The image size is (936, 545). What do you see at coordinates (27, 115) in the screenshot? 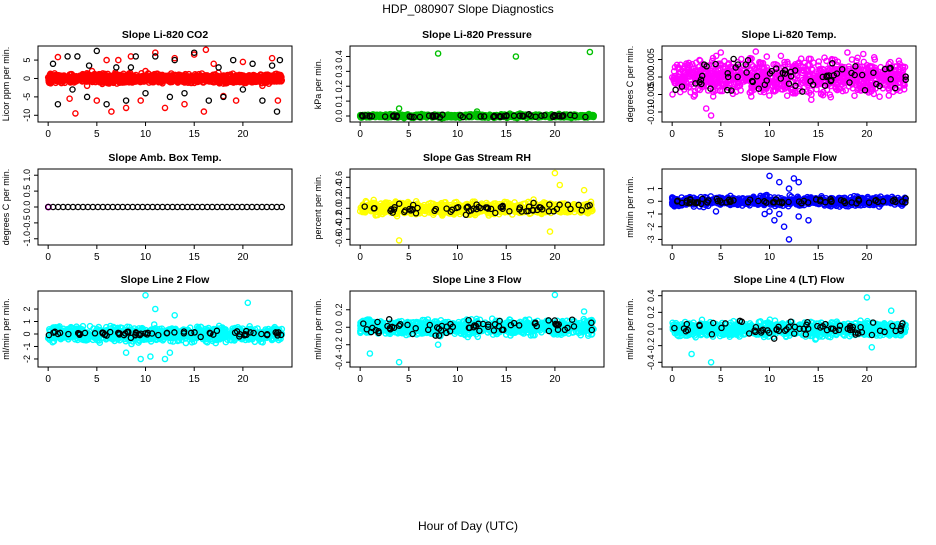
I see `y-tick-label: -10` at bounding box center [27, 115].